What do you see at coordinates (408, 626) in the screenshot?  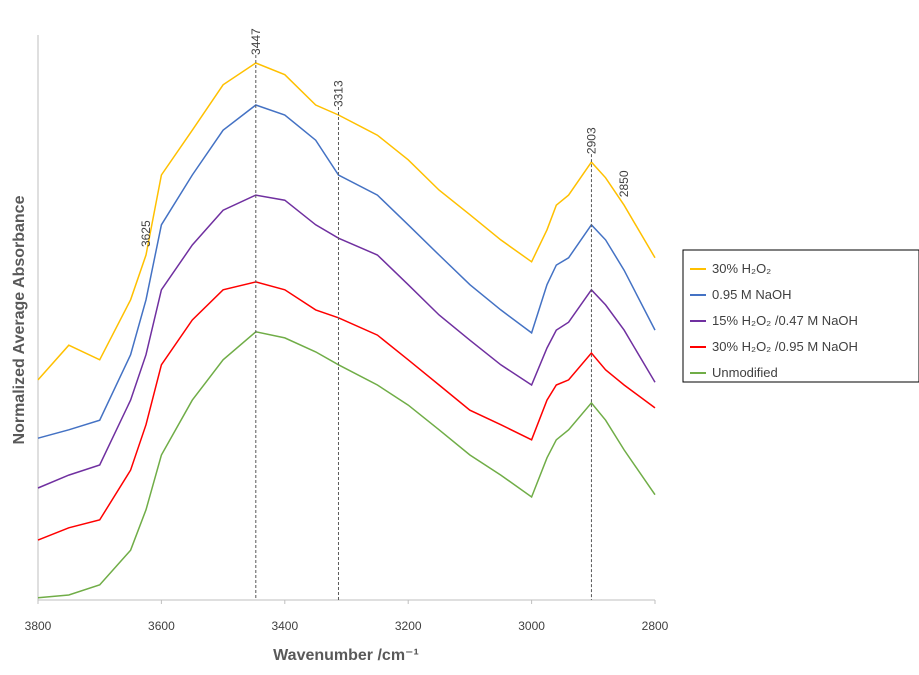 I see `x-tick-label: 3200` at bounding box center [408, 626].